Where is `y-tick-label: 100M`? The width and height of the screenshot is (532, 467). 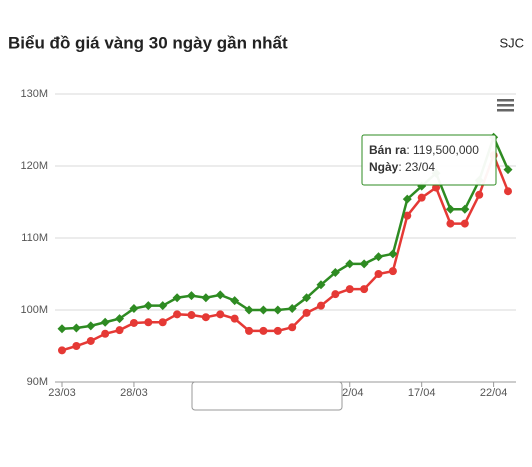 y-tick-label: 100M is located at coordinates (34, 310).